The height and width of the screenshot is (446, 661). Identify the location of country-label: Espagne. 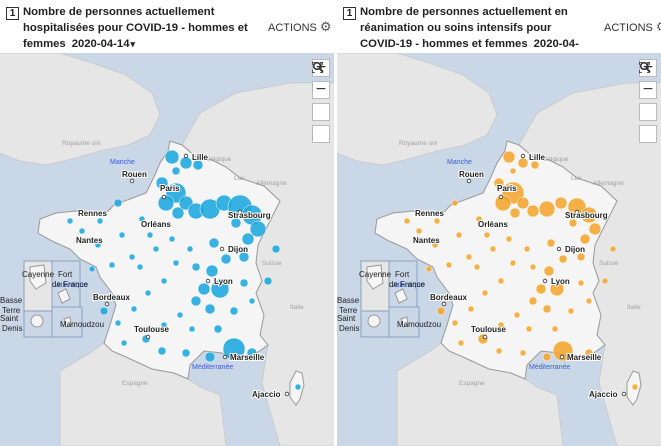
(135, 383).